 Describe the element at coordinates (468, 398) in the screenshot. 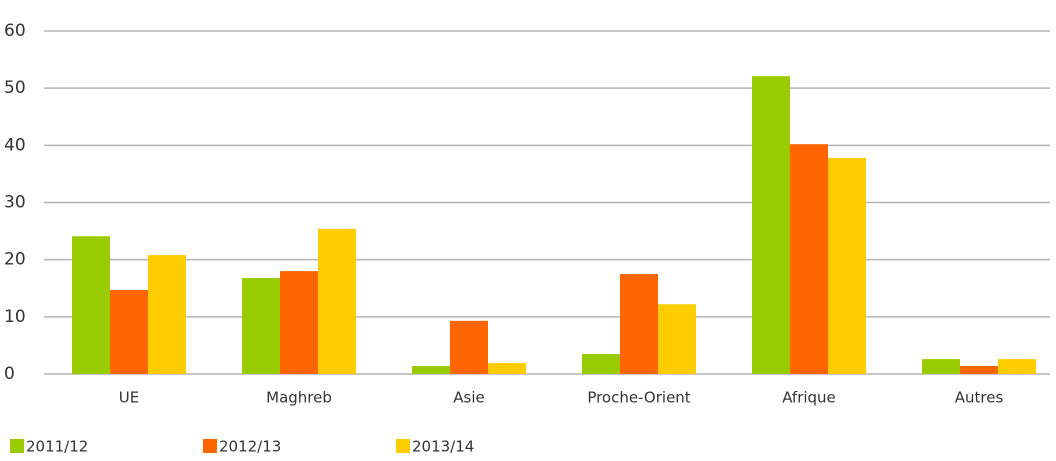

I see `x-tick-label: Asie` at that location.